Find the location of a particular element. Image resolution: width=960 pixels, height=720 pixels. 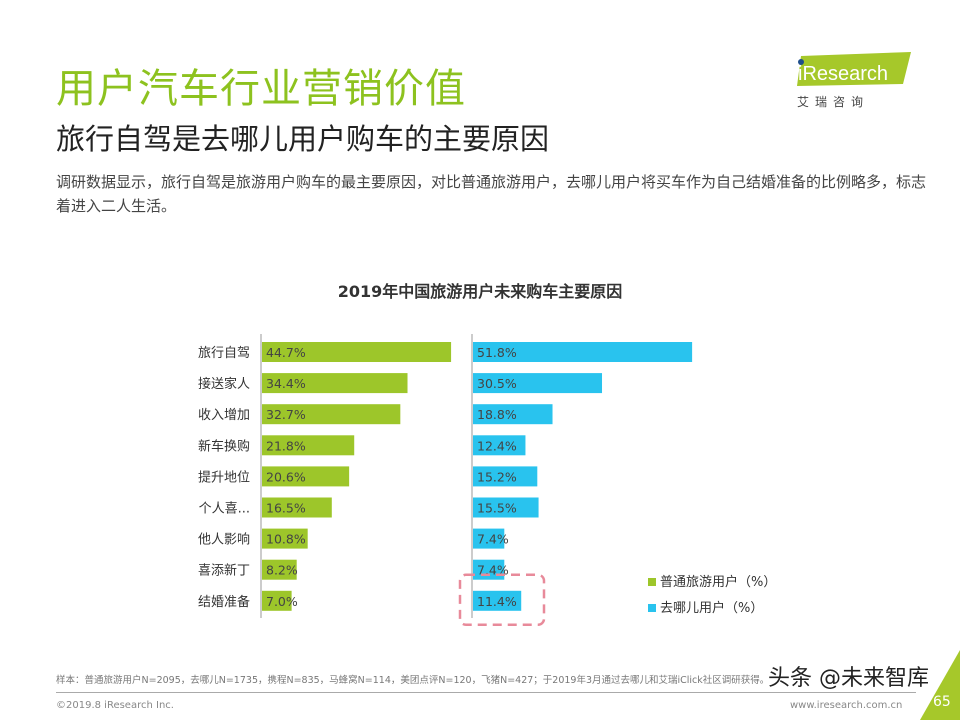

data-label: 32.7% is located at coordinates (286, 414).